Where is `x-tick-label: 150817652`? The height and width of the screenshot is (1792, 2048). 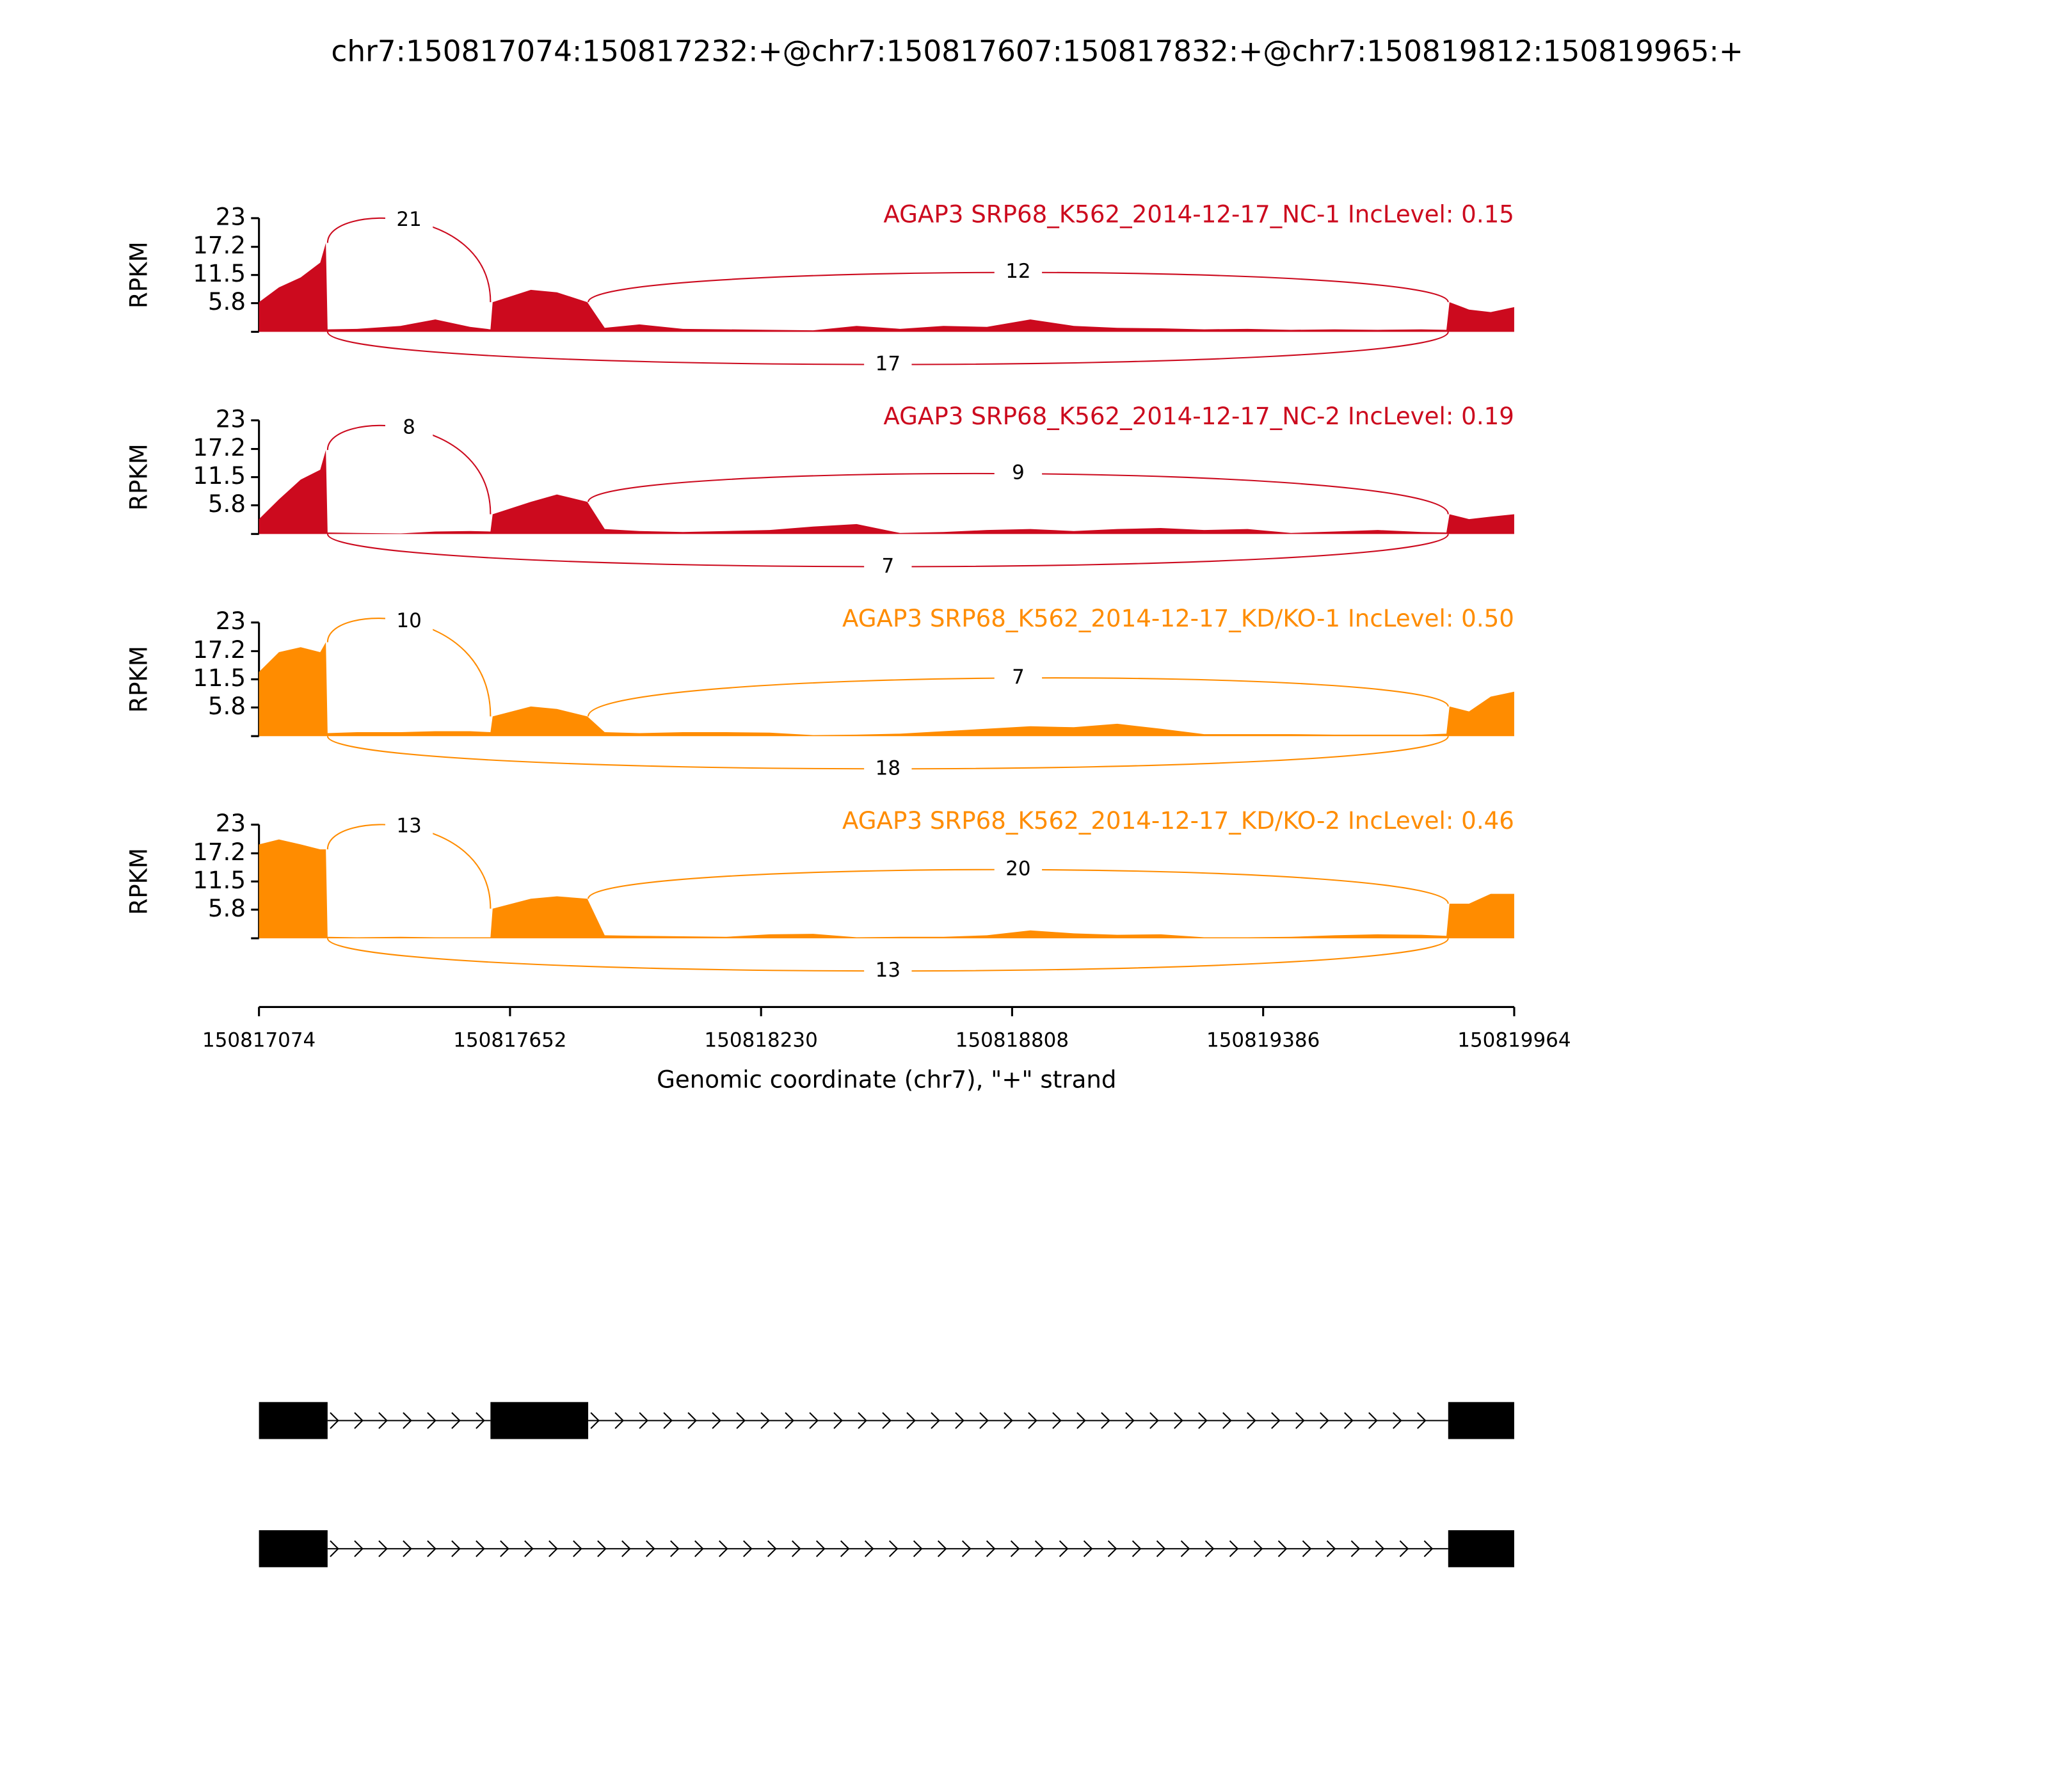 x-tick-label: 150817652 is located at coordinates (509, 1040).